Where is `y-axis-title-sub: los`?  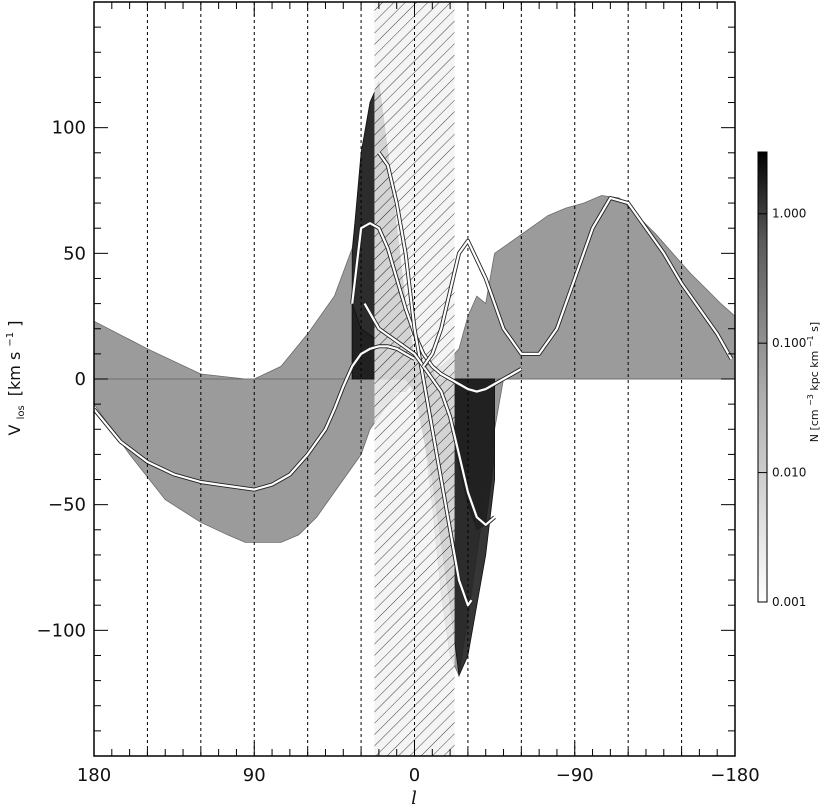 y-axis-title-sub: los is located at coordinates (21, 412).